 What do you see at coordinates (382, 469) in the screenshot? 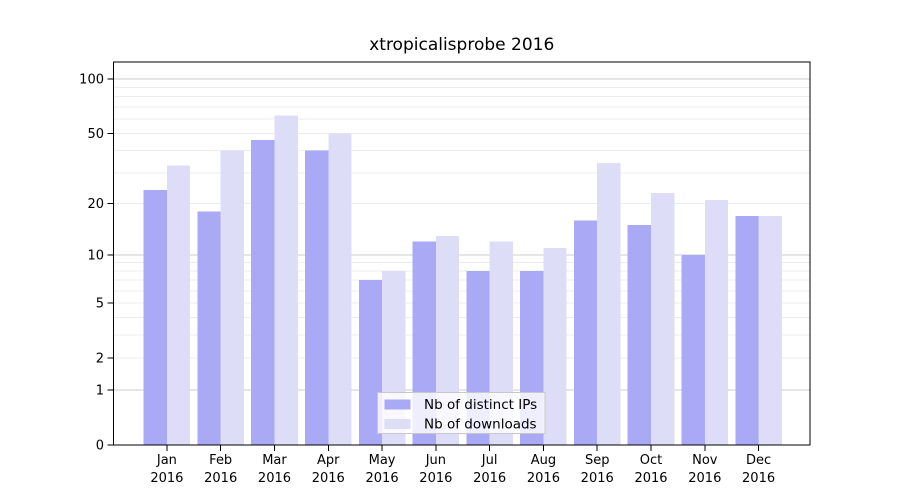
I see `x-tick-label-may: May 2016` at bounding box center [382, 469].